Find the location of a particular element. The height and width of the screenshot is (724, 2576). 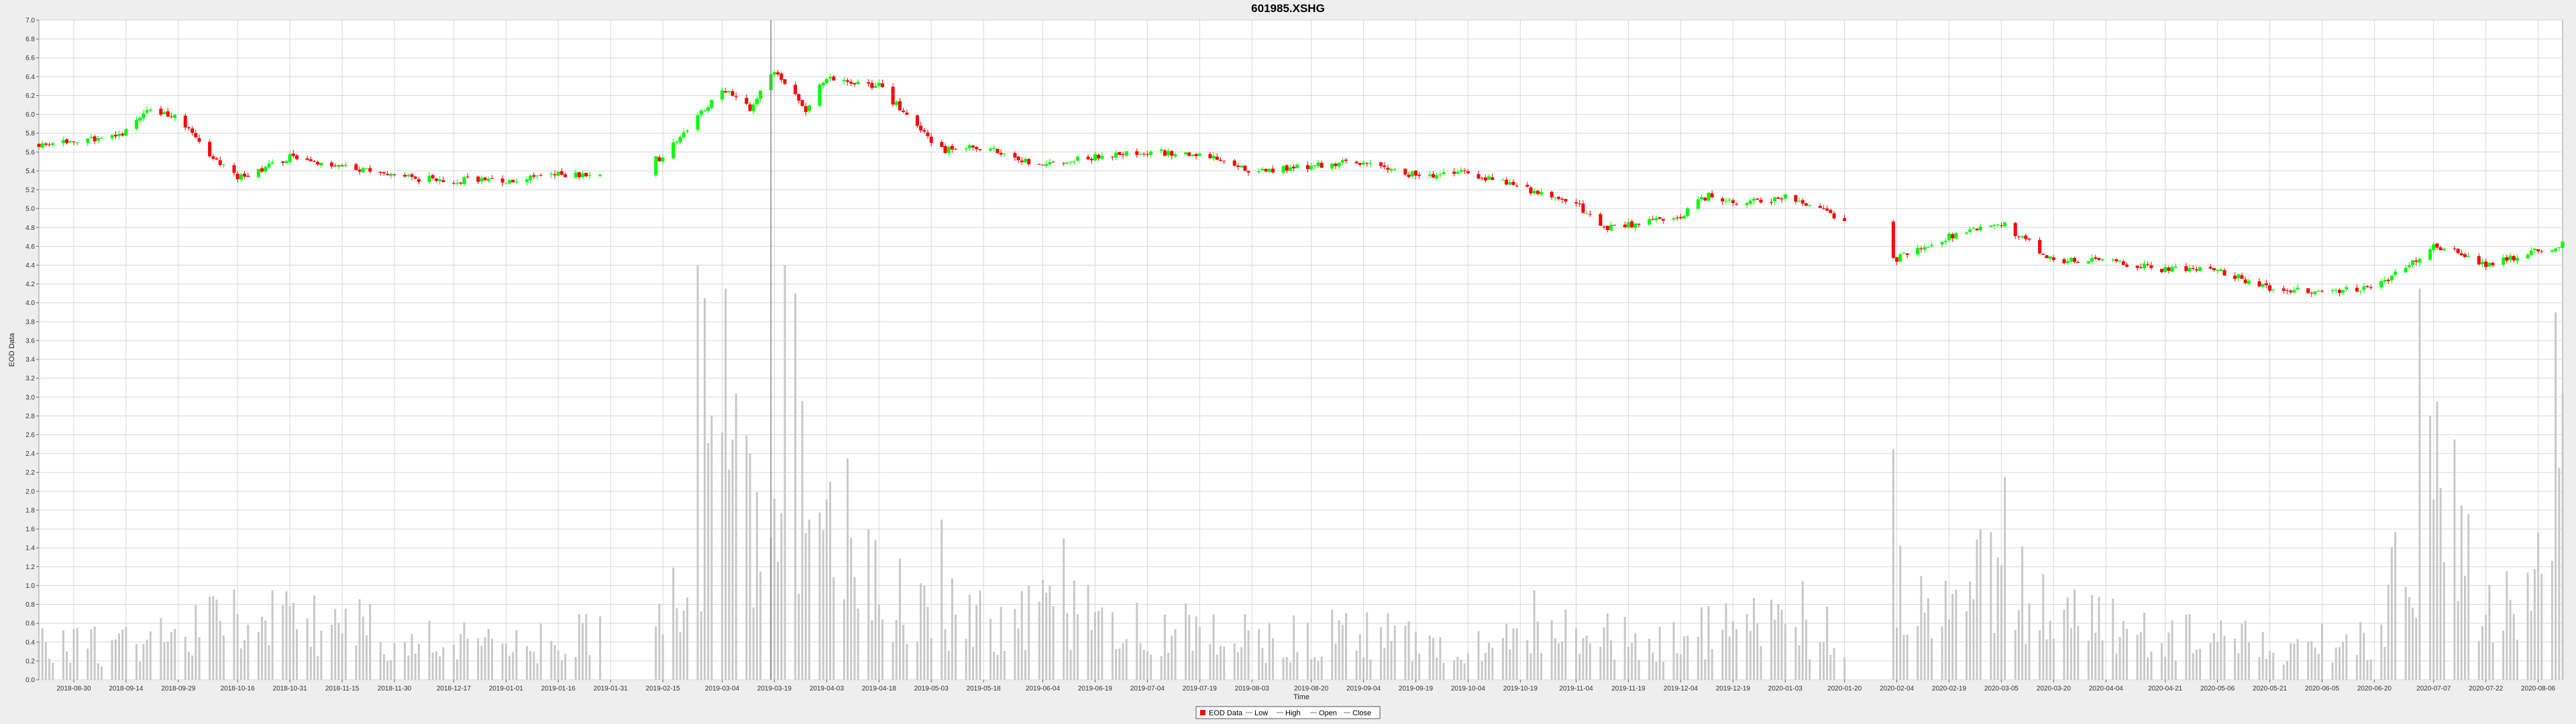

y-tick-label: 5.0 is located at coordinates (30, 209).